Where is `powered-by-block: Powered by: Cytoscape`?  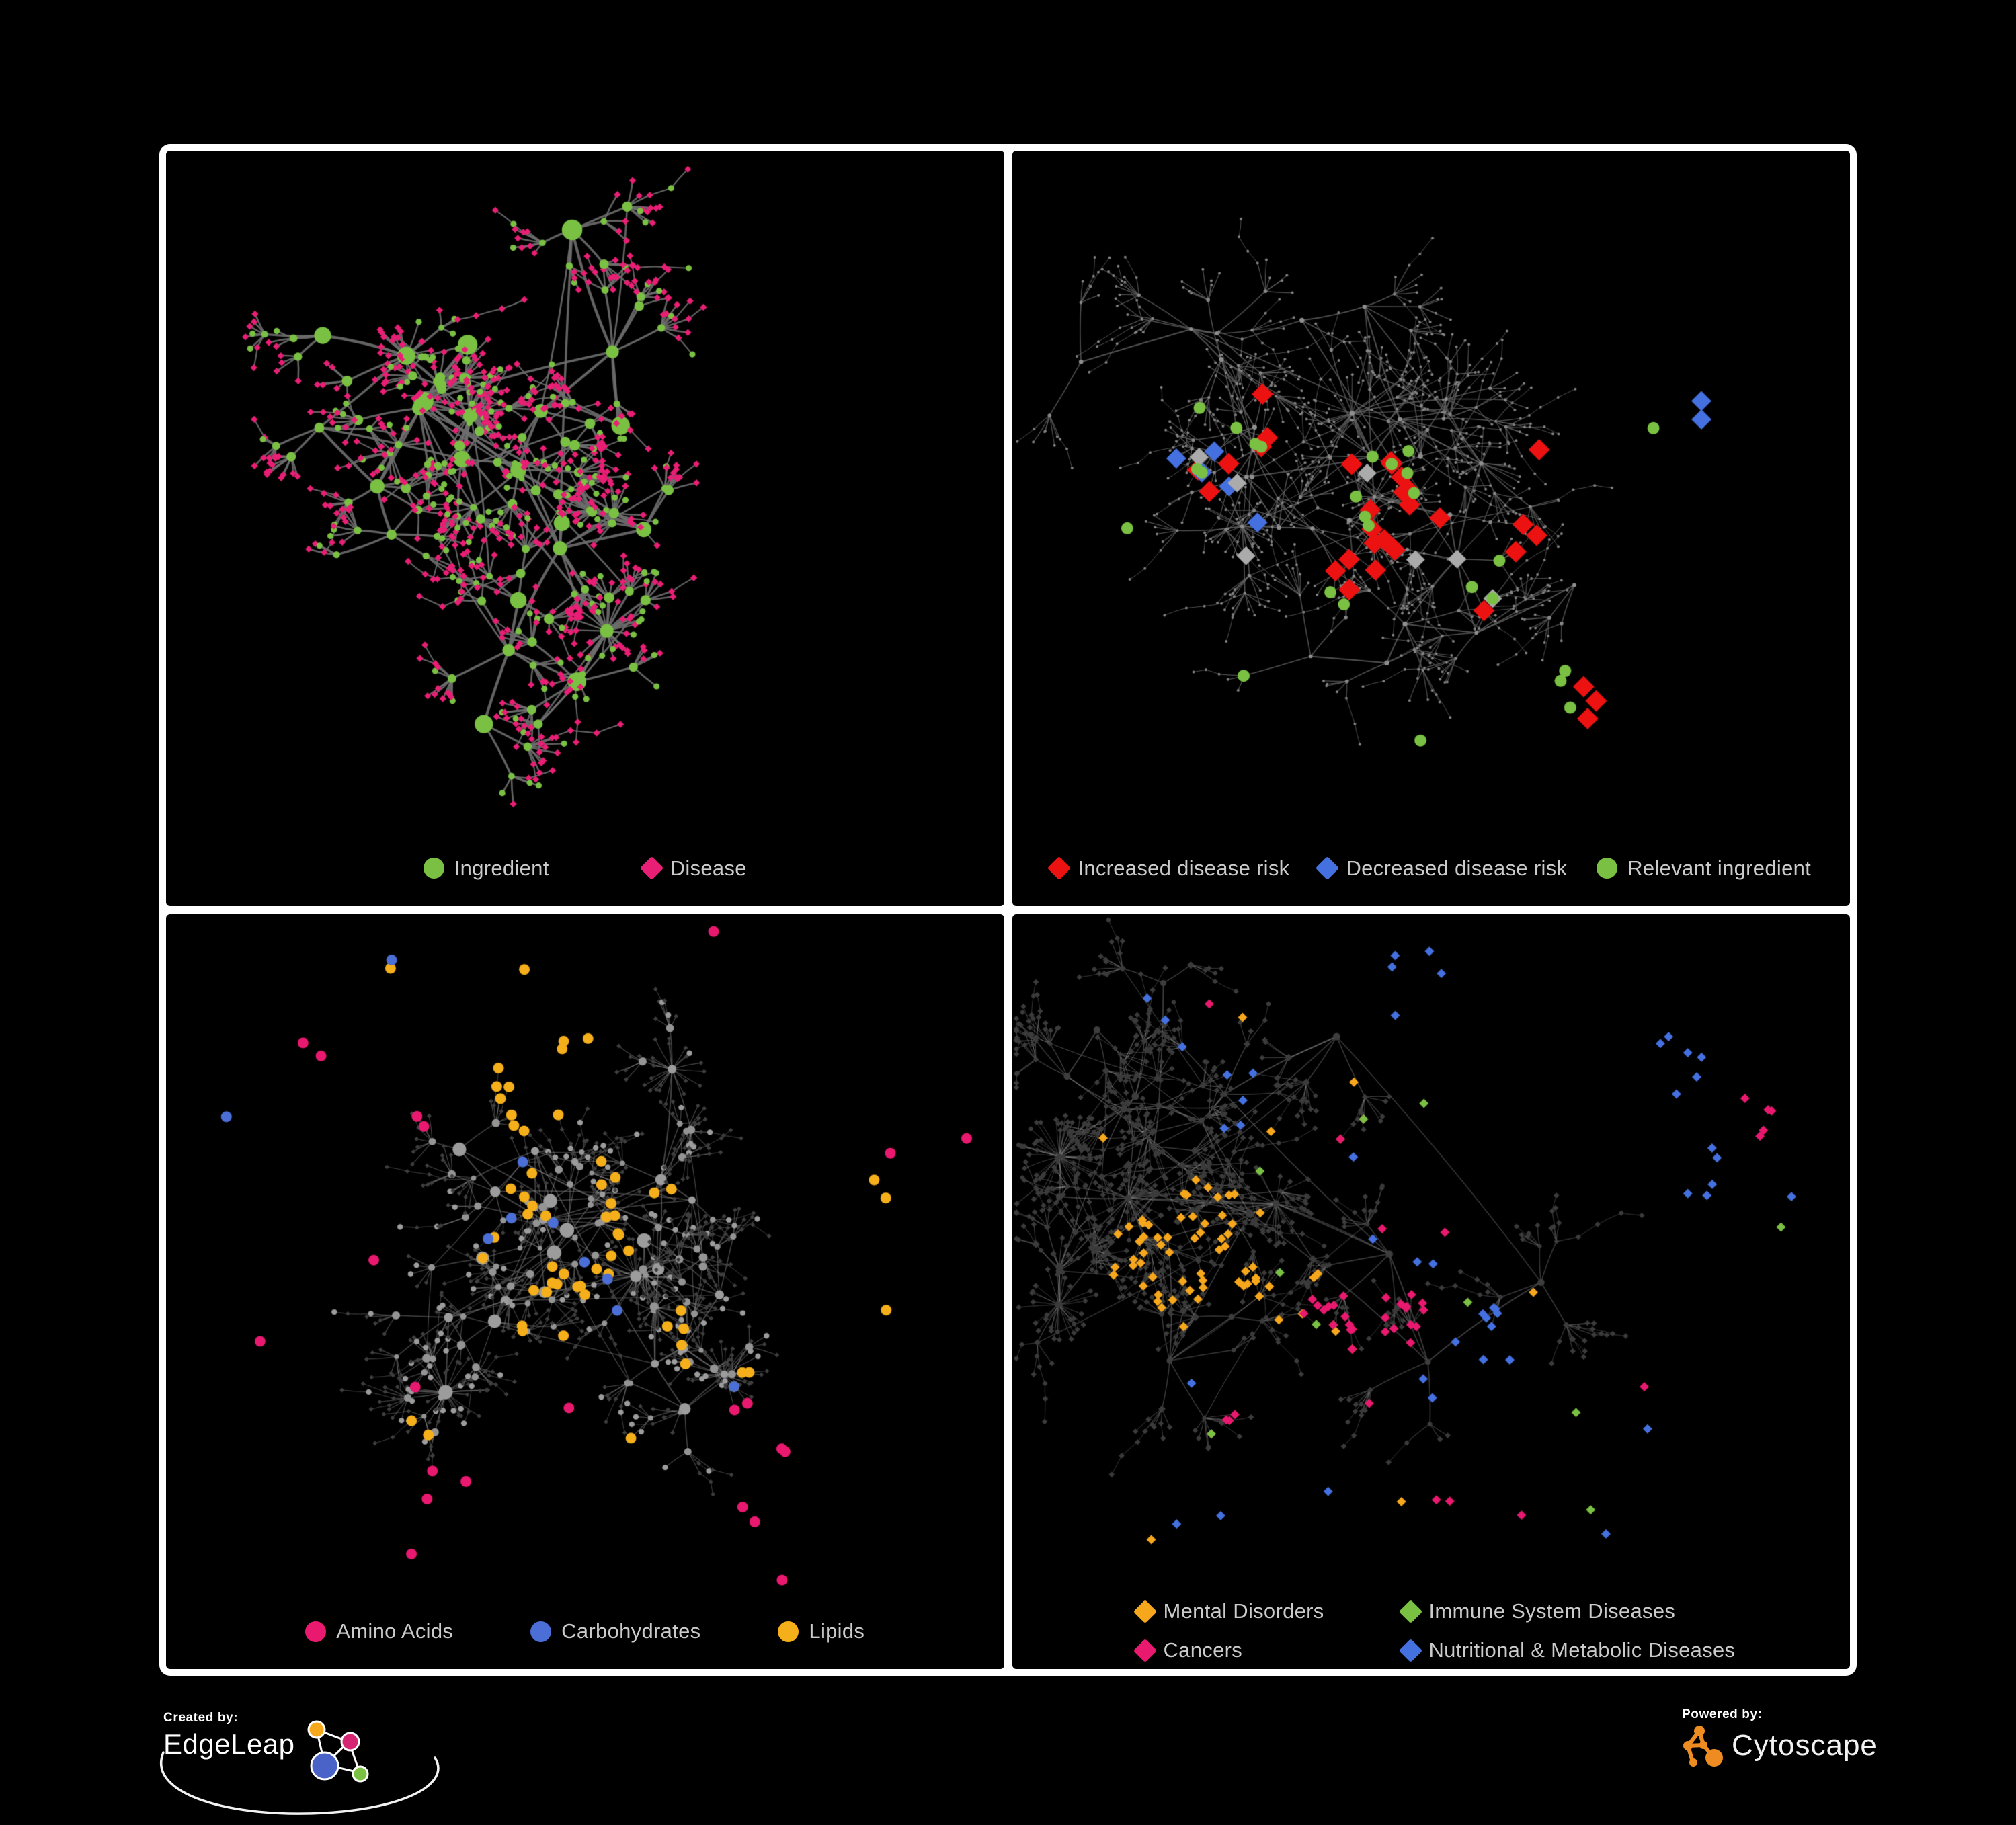 powered-by-block: Powered by: Cytoscape is located at coordinates (1780, 1737).